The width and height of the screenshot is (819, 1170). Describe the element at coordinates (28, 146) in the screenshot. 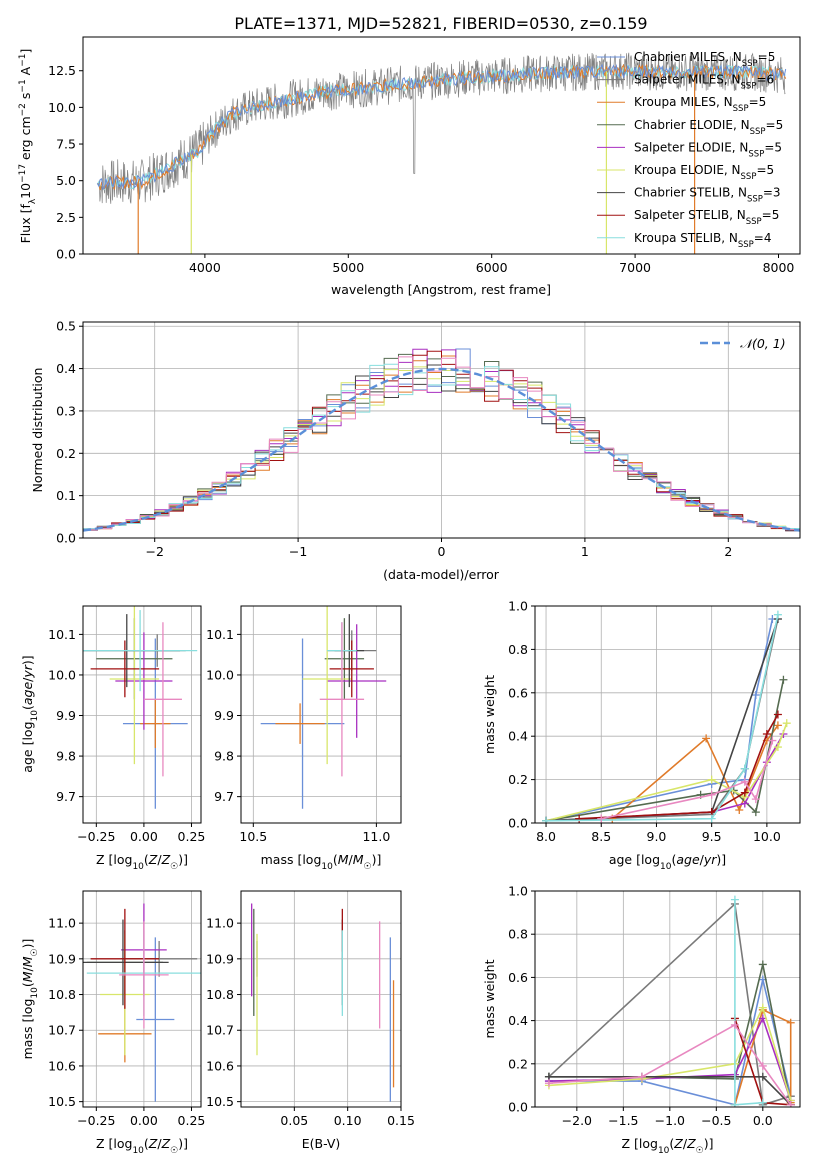

I see `y-axis-label: Flux [fλ10−17 erg cm−2 s−1 A−1]` at that location.